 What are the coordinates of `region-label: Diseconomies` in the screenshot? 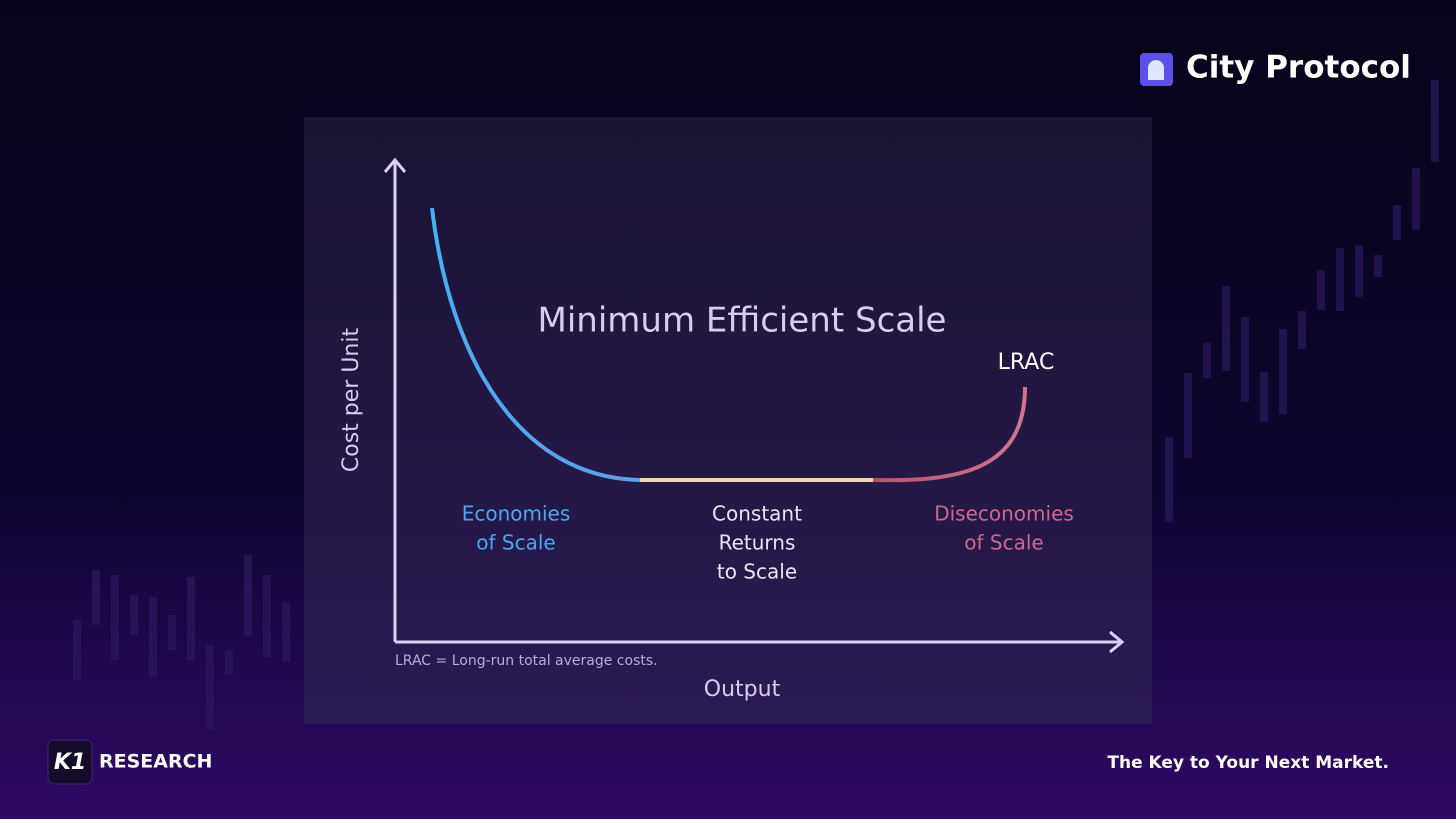 It's located at (1004, 514).